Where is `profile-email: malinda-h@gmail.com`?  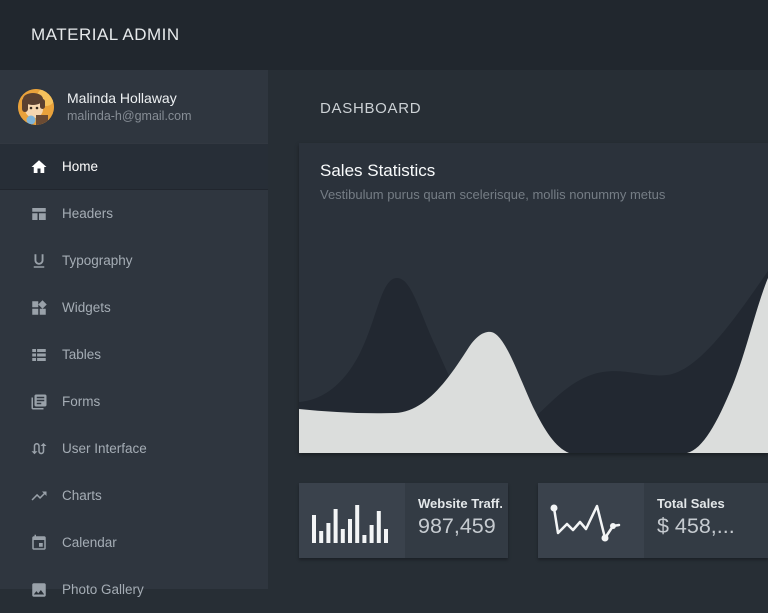 profile-email: malinda-h@gmail.com is located at coordinates (129, 116).